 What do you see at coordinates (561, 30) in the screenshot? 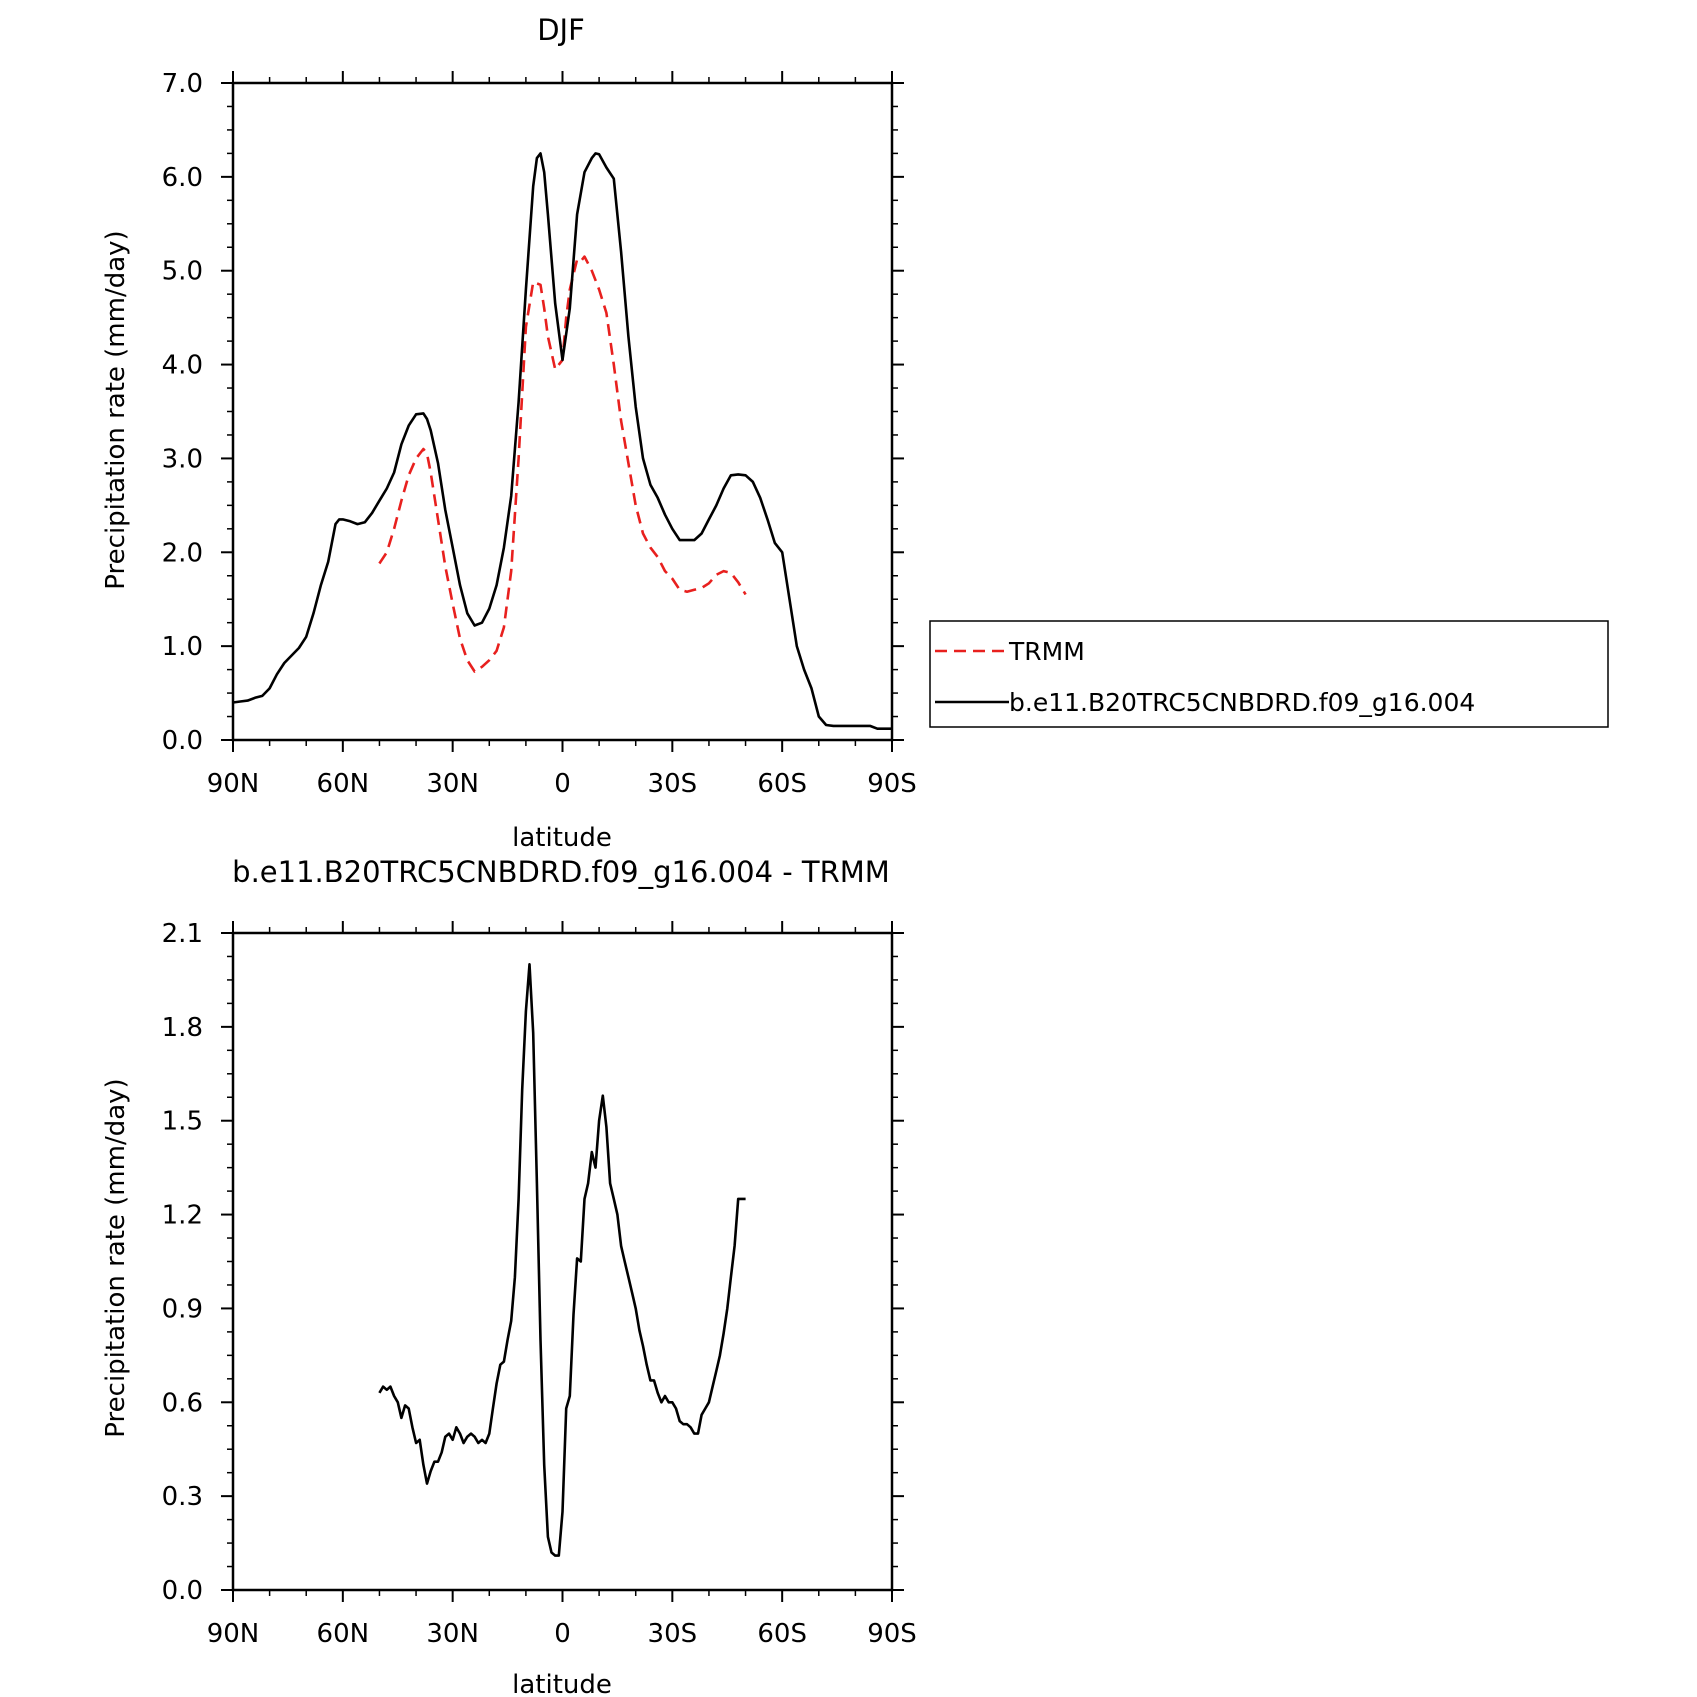
I see `top-chart-title: DJF` at bounding box center [561, 30].